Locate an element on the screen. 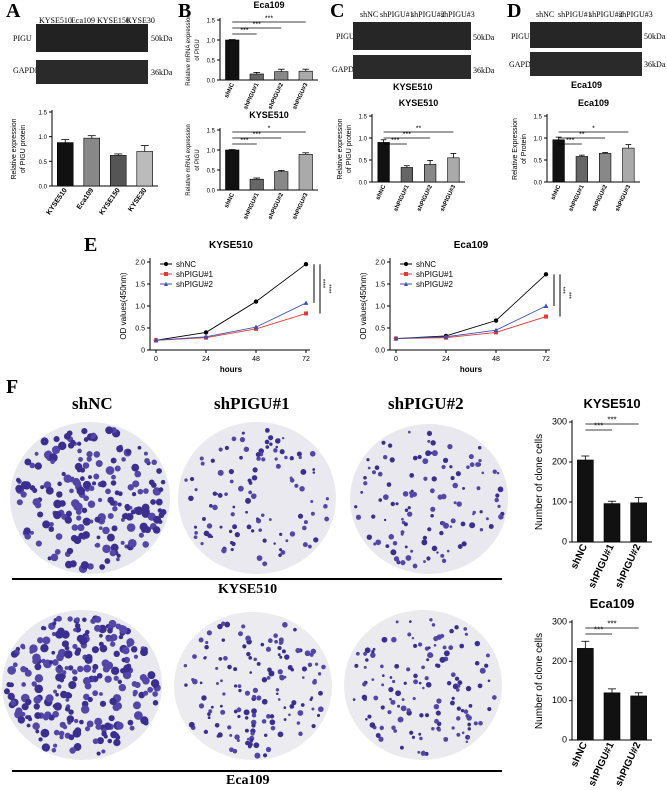 This screenshot has width=667, height=790. x-tick-label: shPIGU#1 is located at coordinates (577, 198).